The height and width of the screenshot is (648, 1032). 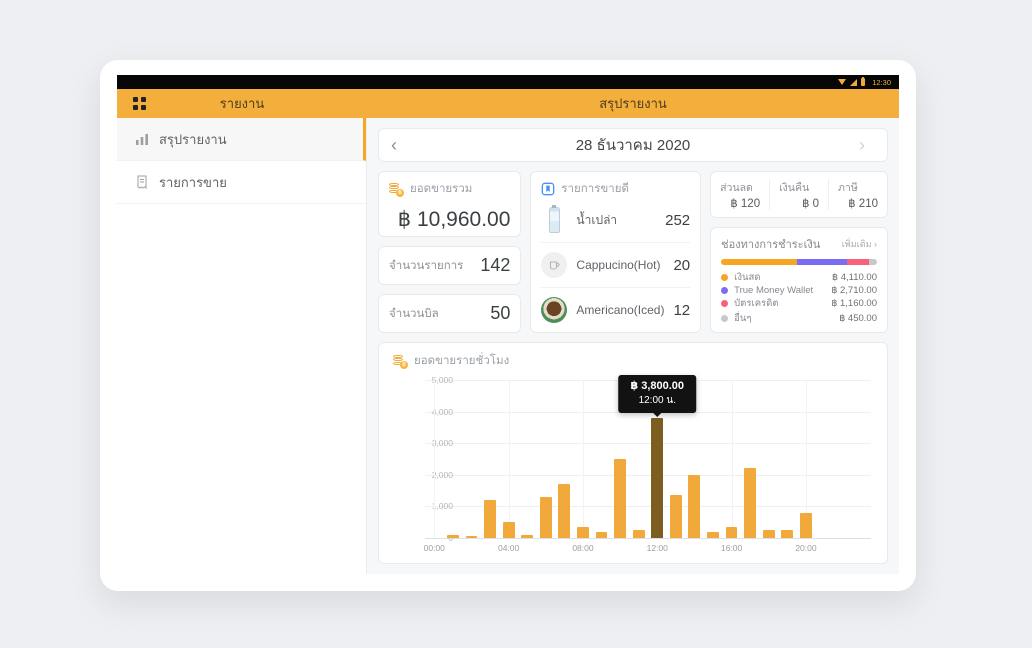 I want to click on gridline, so click(x=648, y=444).